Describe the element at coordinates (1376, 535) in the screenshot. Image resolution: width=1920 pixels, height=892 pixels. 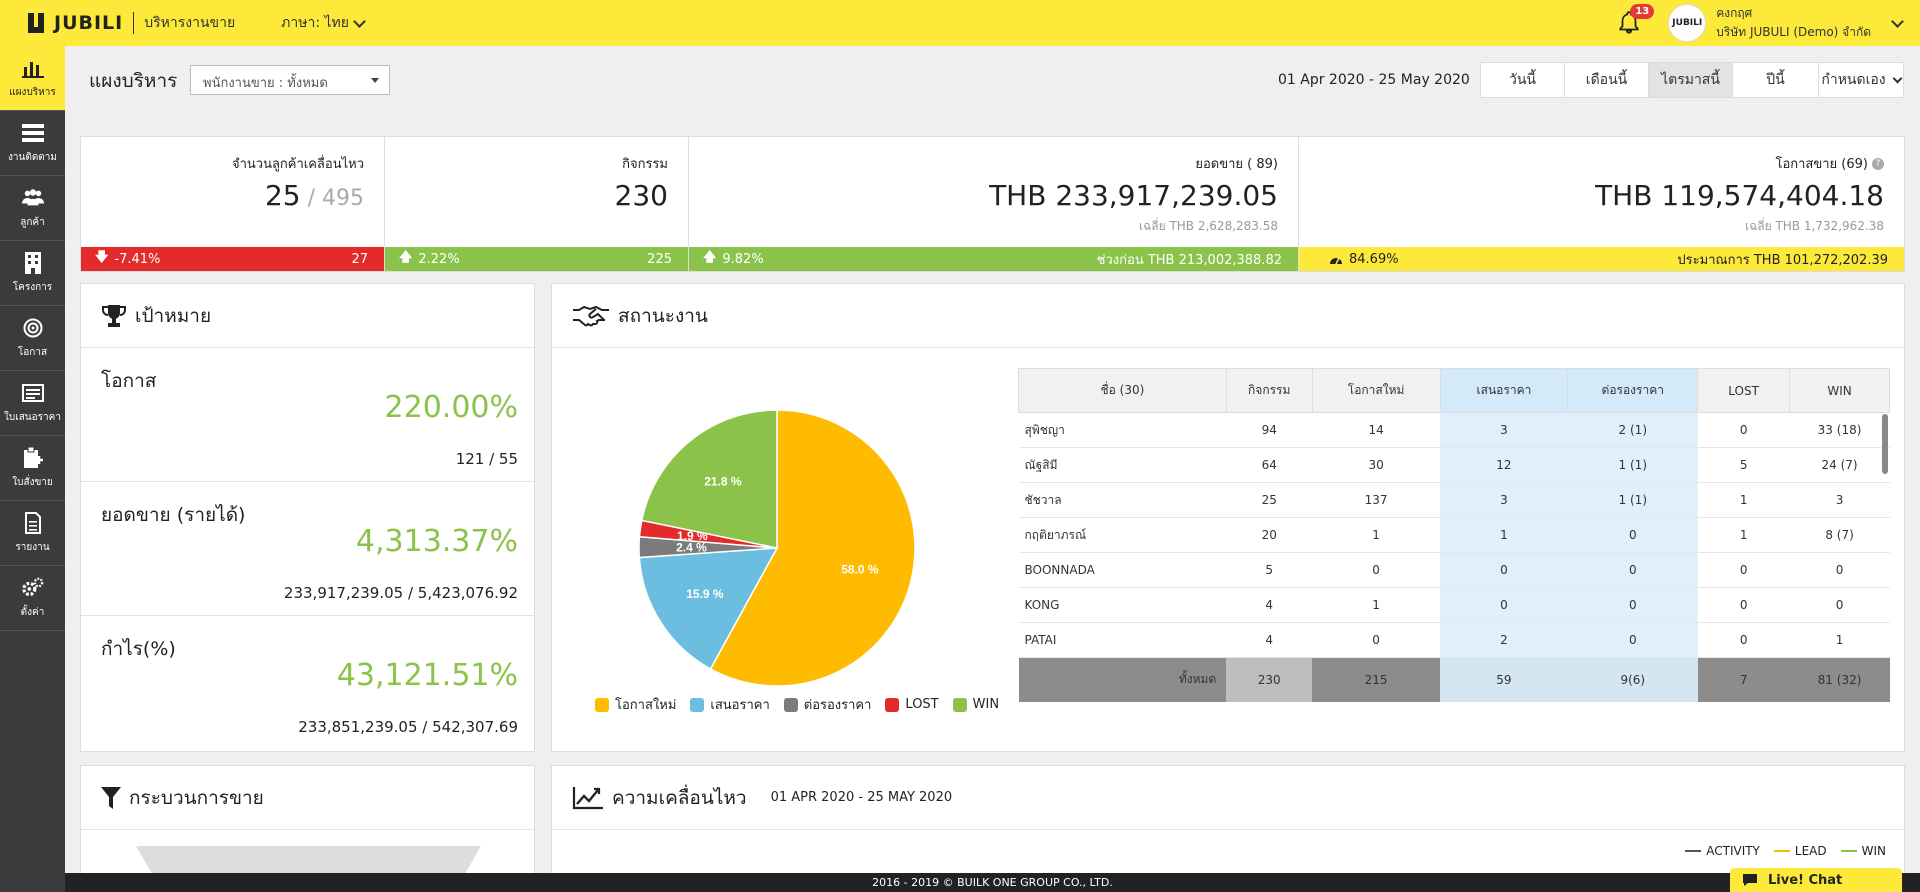
I see `table-cell: 1` at that location.